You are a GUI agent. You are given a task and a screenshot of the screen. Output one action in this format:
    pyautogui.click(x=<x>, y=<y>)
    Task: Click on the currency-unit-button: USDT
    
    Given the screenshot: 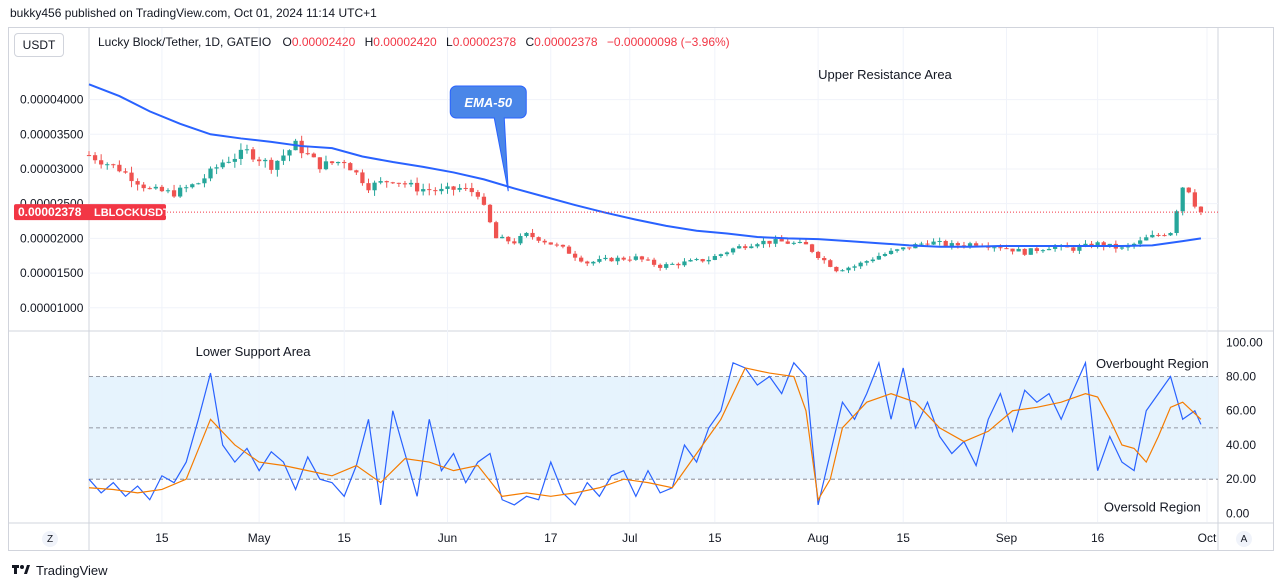 What is the action you would take?
    pyautogui.click(x=39, y=45)
    